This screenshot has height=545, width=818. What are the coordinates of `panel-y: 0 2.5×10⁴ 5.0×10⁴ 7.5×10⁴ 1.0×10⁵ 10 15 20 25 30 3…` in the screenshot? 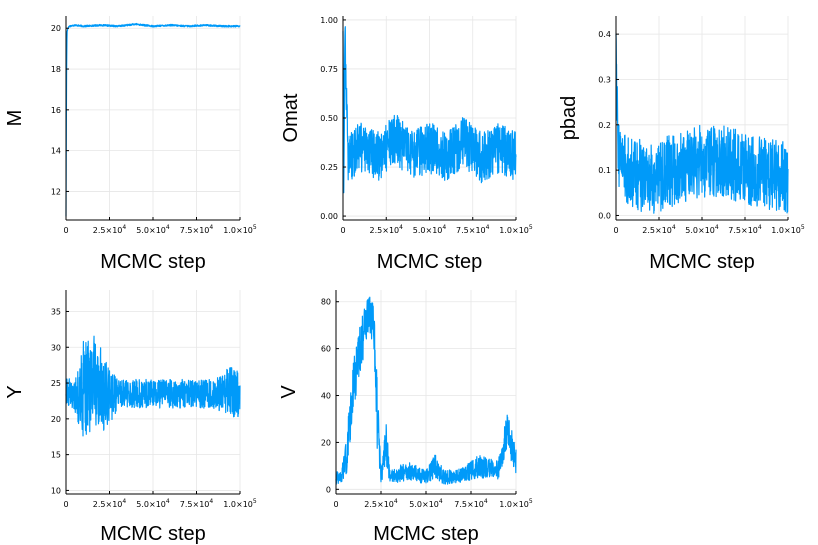 It's located at (130, 417).